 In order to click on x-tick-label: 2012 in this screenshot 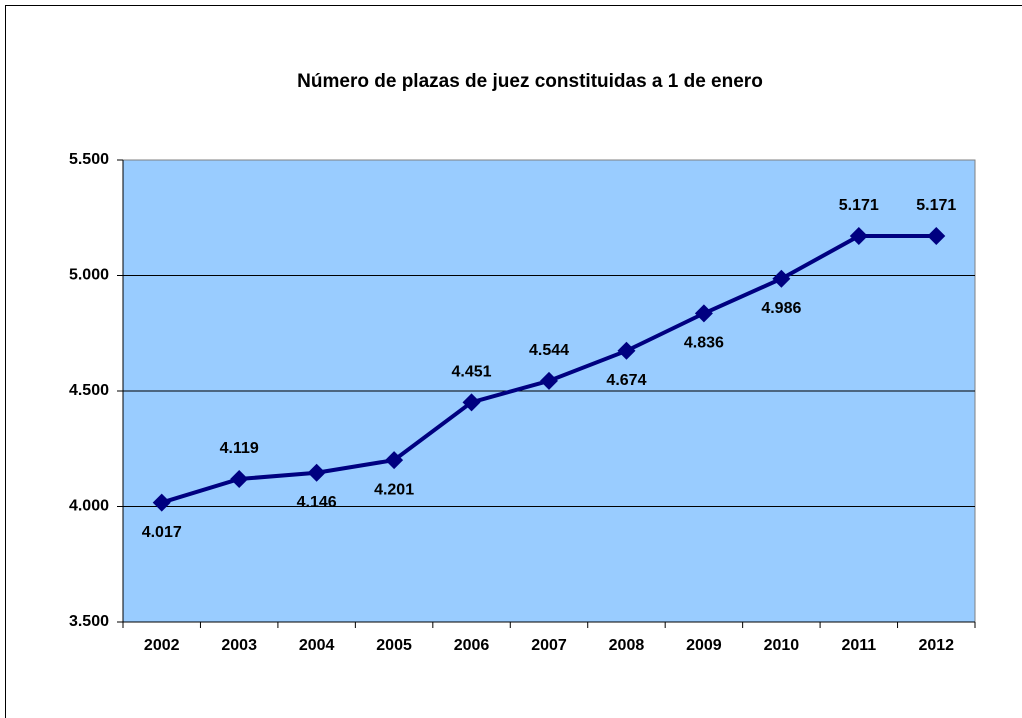, I will do `click(936, 645)`.